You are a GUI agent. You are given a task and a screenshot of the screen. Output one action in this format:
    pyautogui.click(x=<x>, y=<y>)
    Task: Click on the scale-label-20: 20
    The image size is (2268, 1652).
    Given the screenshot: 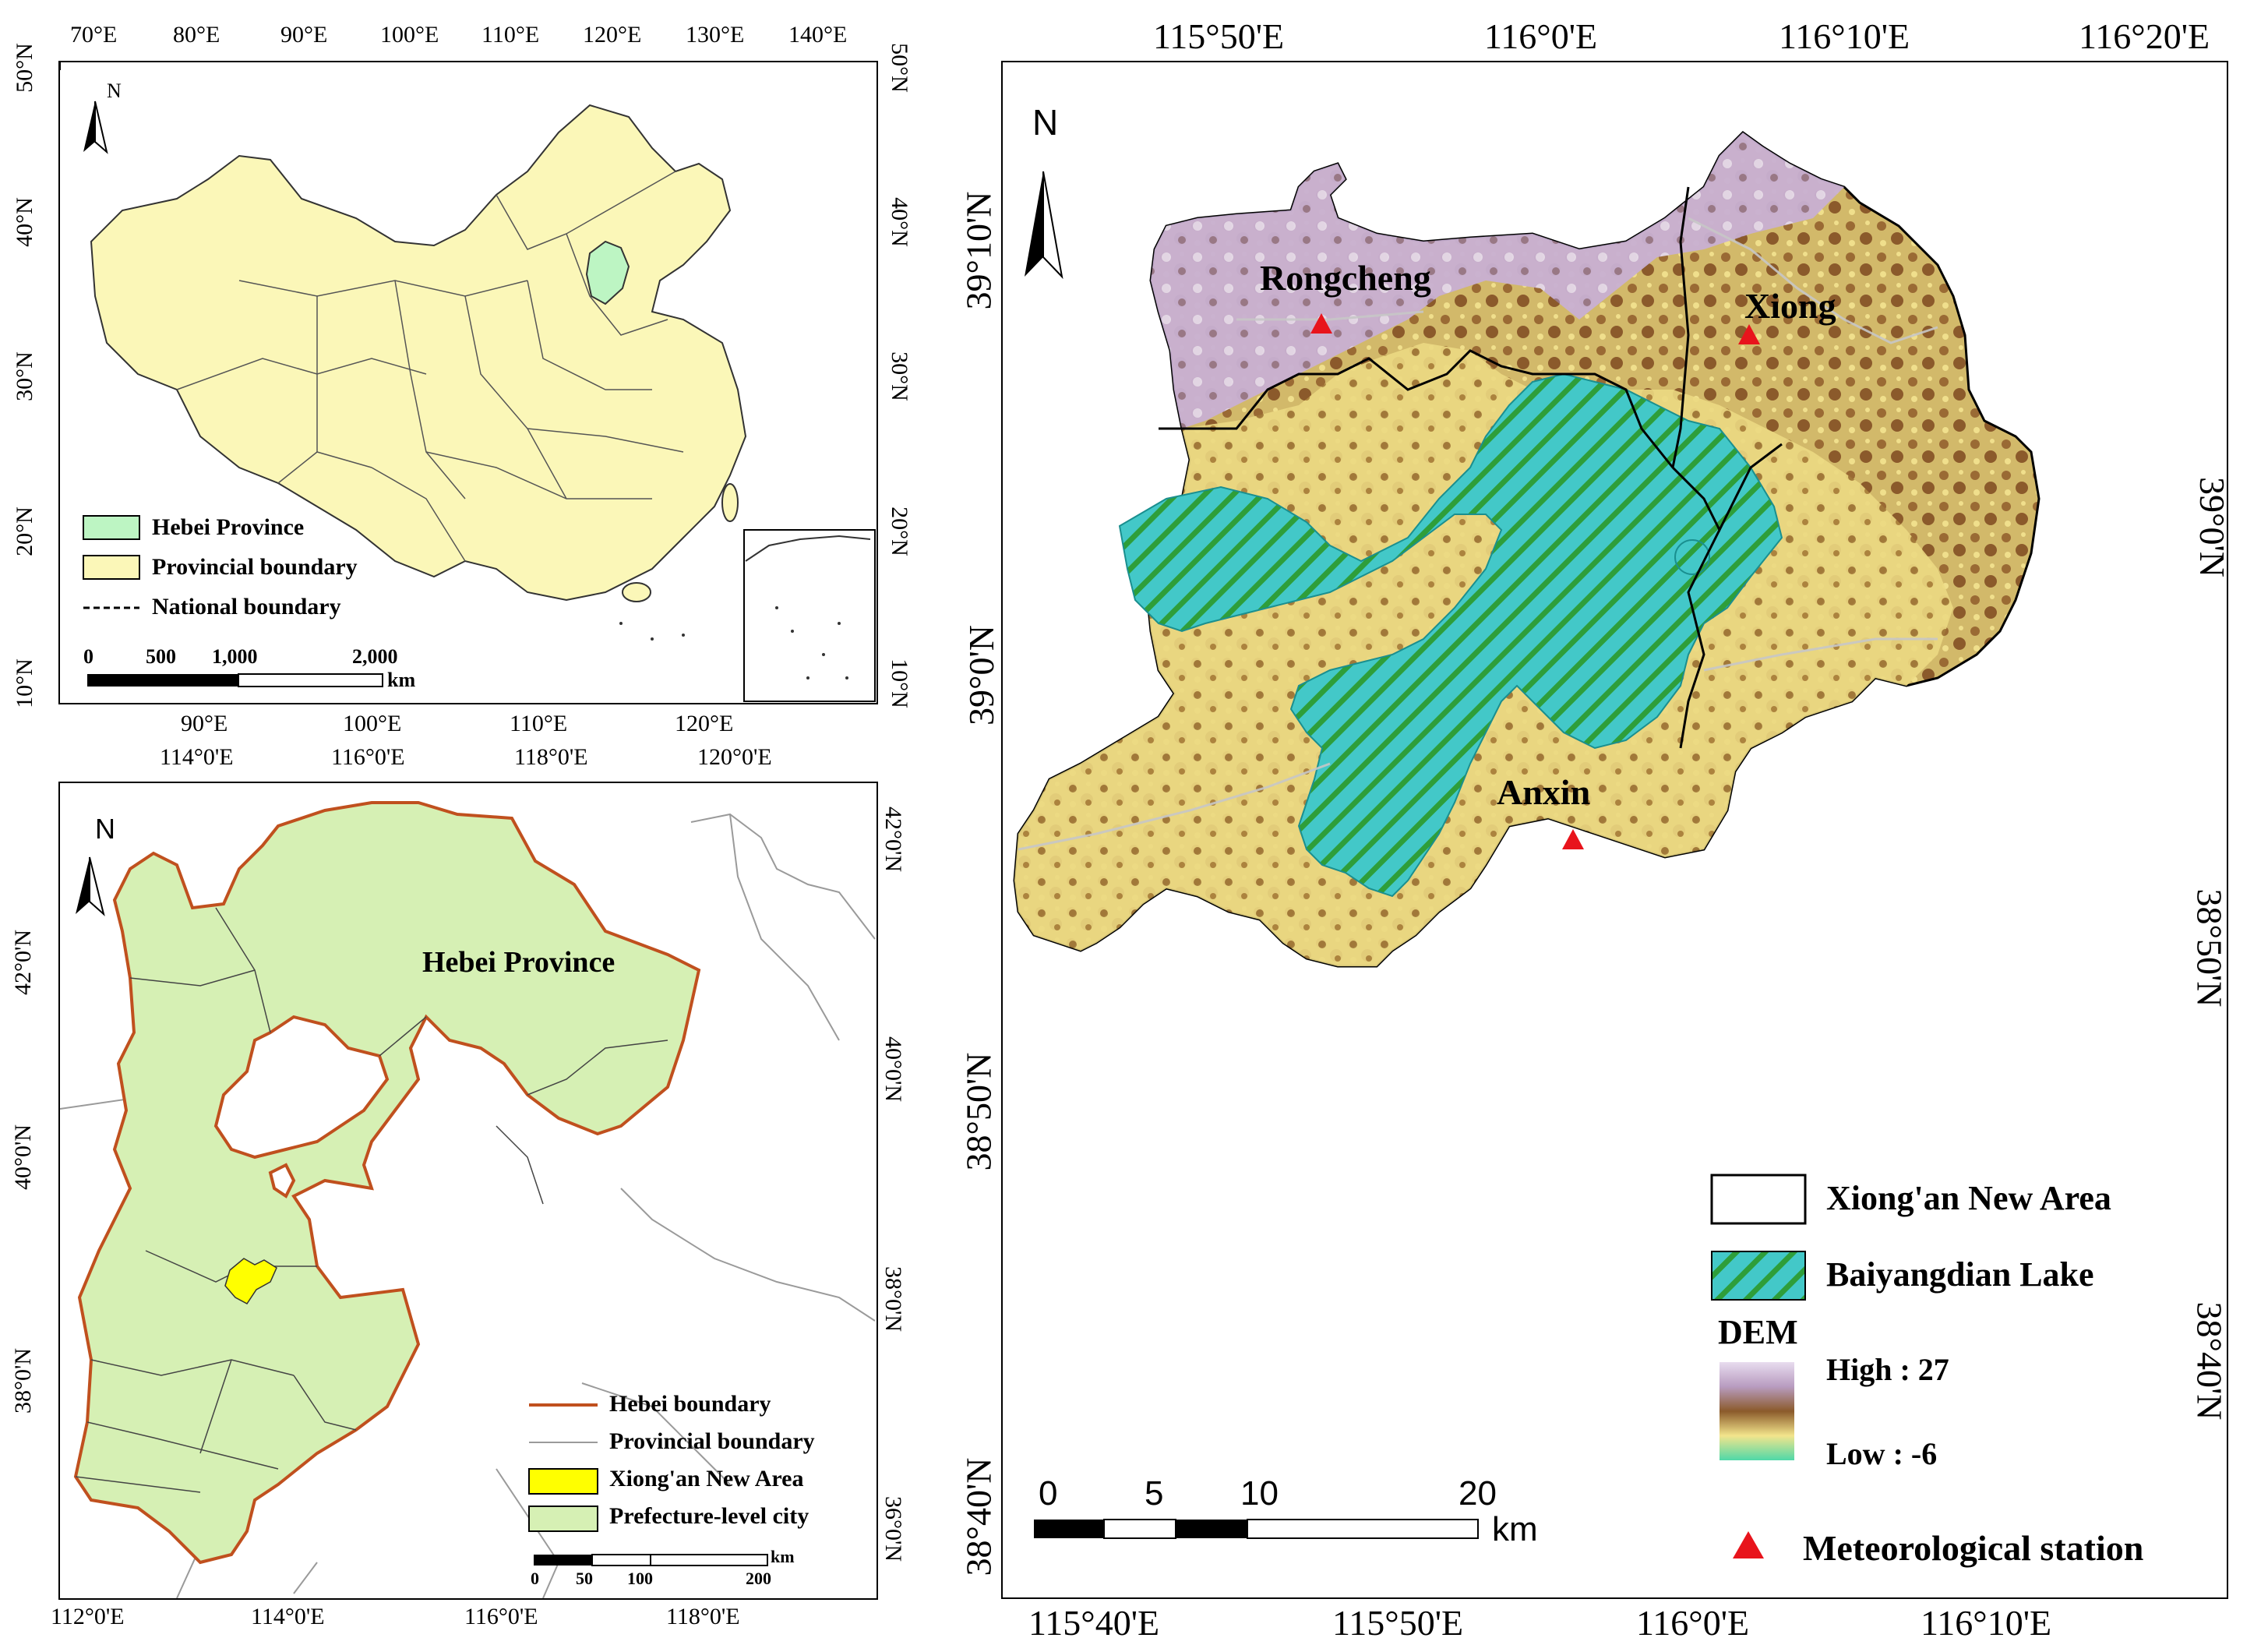 What is the action you would take?
    pyautogui.click(x=1478, y=1493)
    